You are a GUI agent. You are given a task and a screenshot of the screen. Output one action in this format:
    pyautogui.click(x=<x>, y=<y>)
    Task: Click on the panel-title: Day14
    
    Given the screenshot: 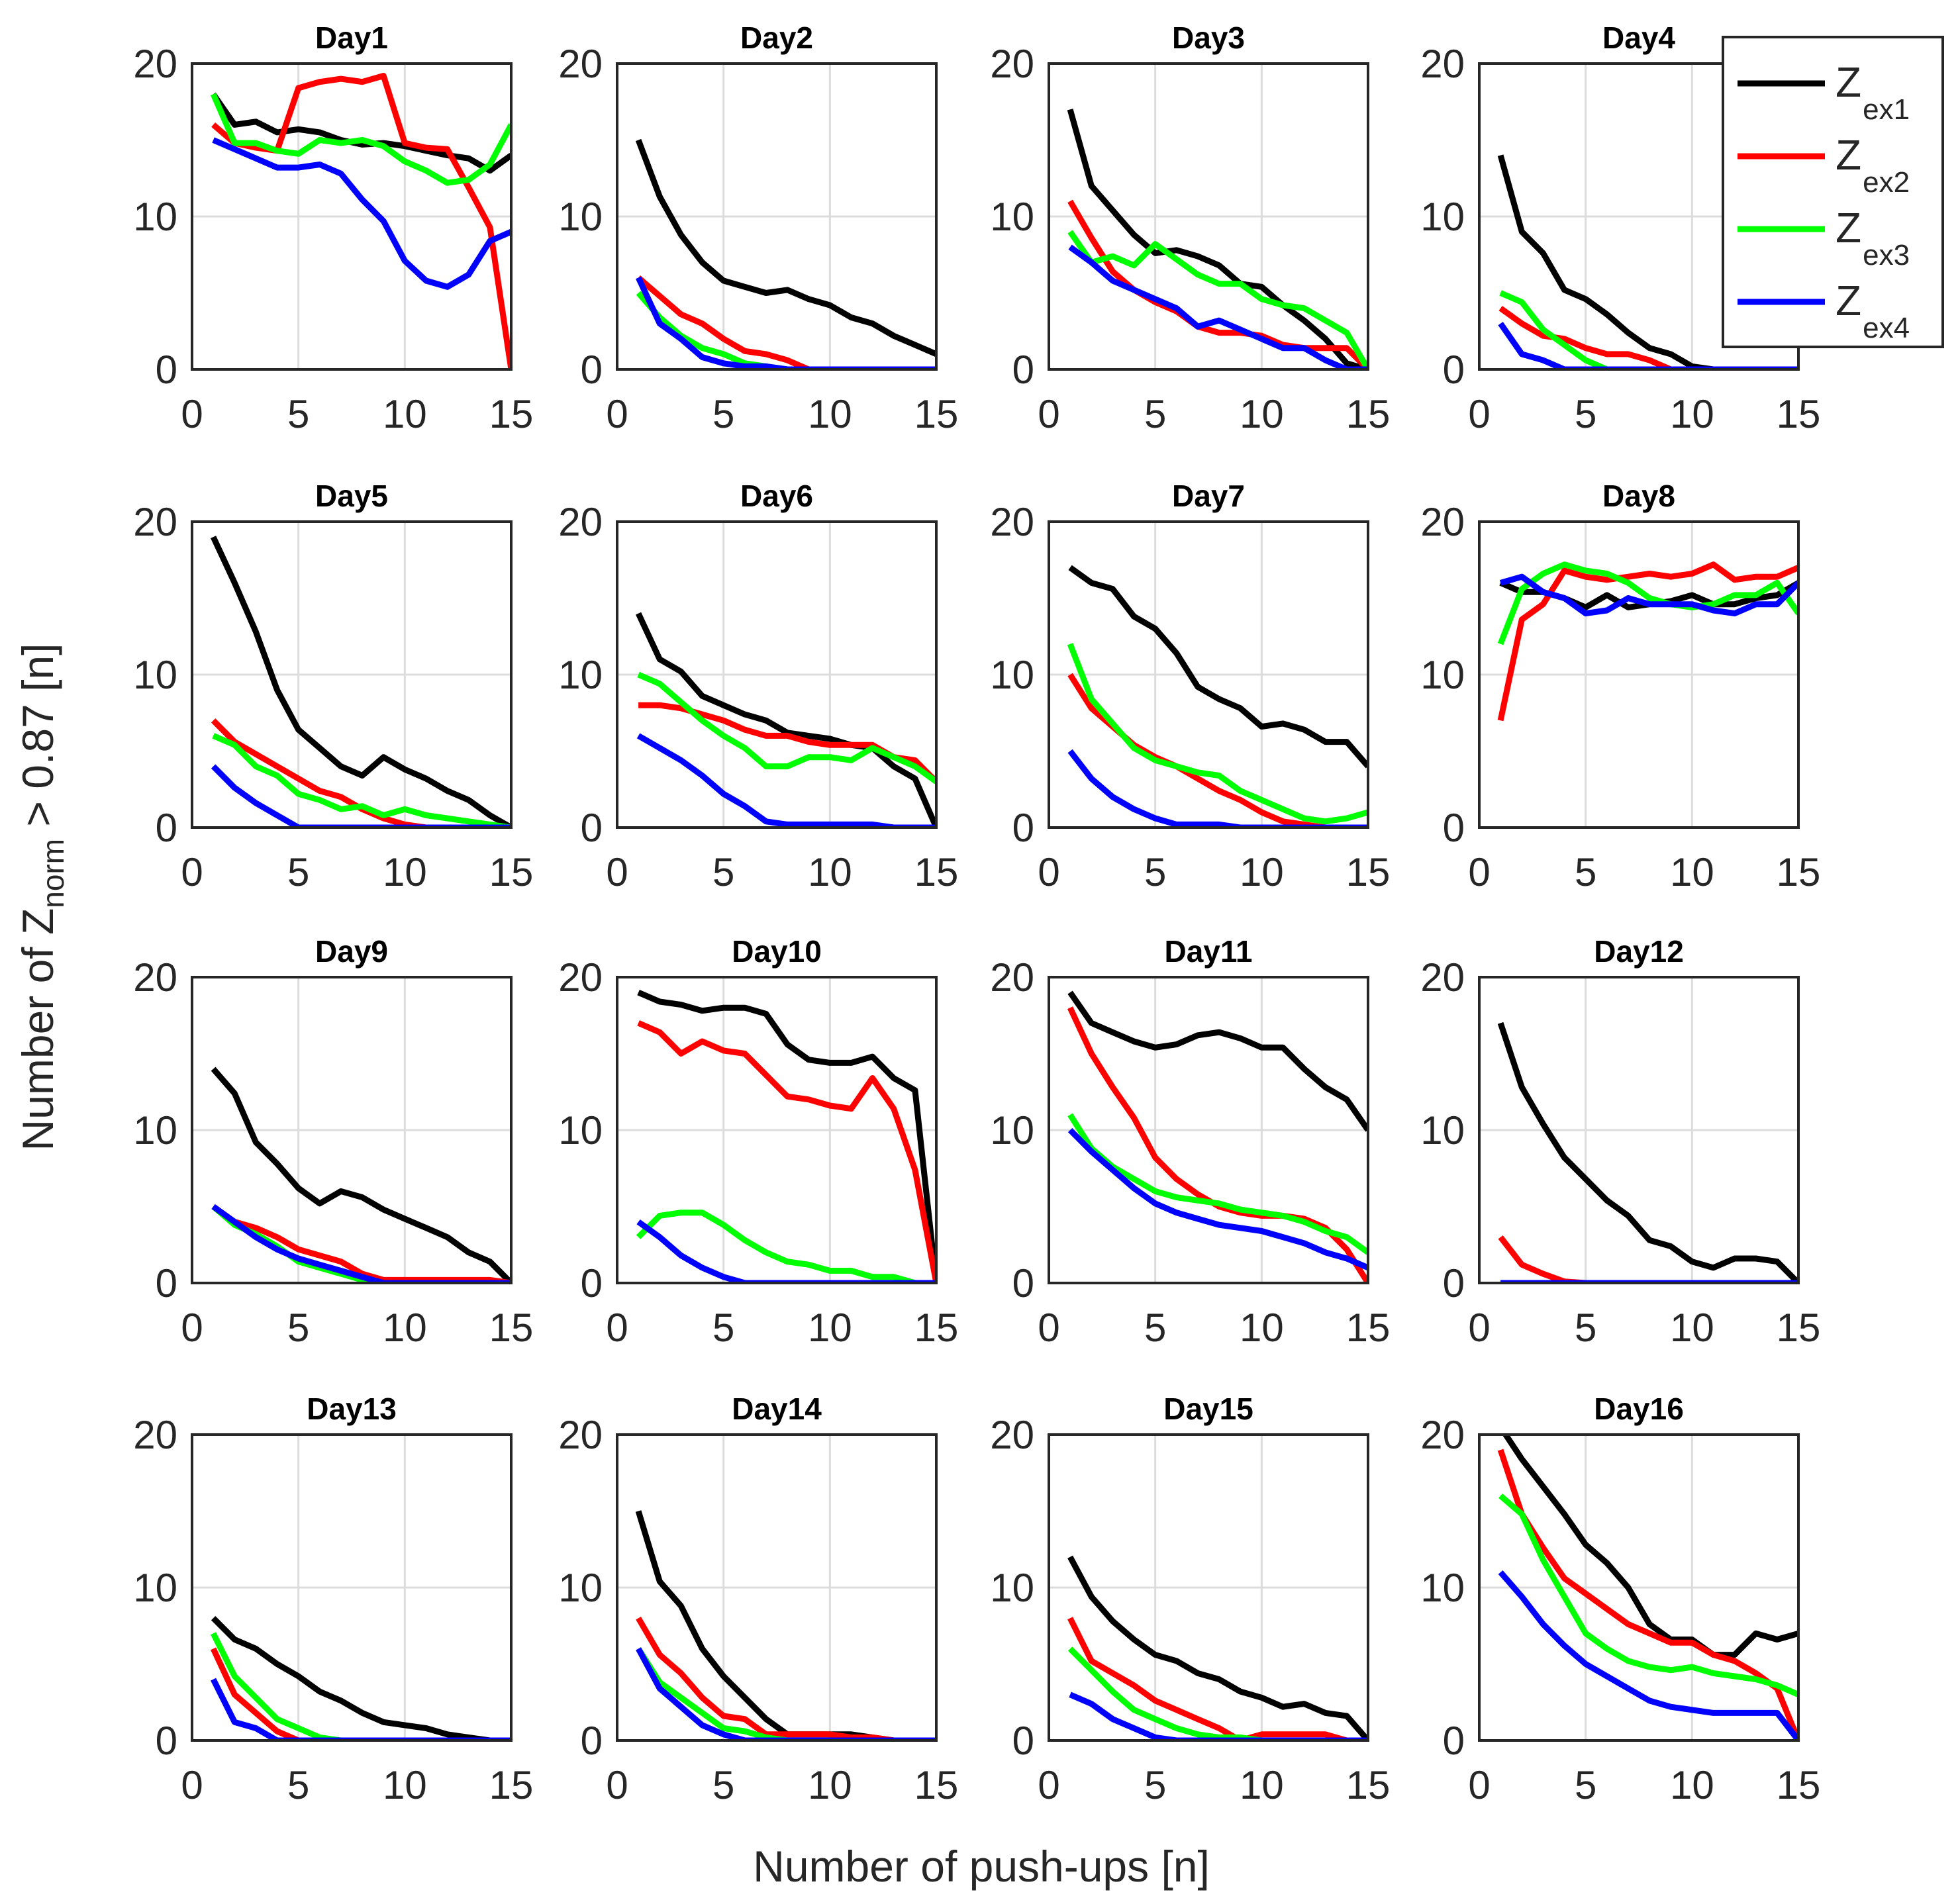 What is the action you would take?
    pyautogui.click(x=777, y=1409)
    